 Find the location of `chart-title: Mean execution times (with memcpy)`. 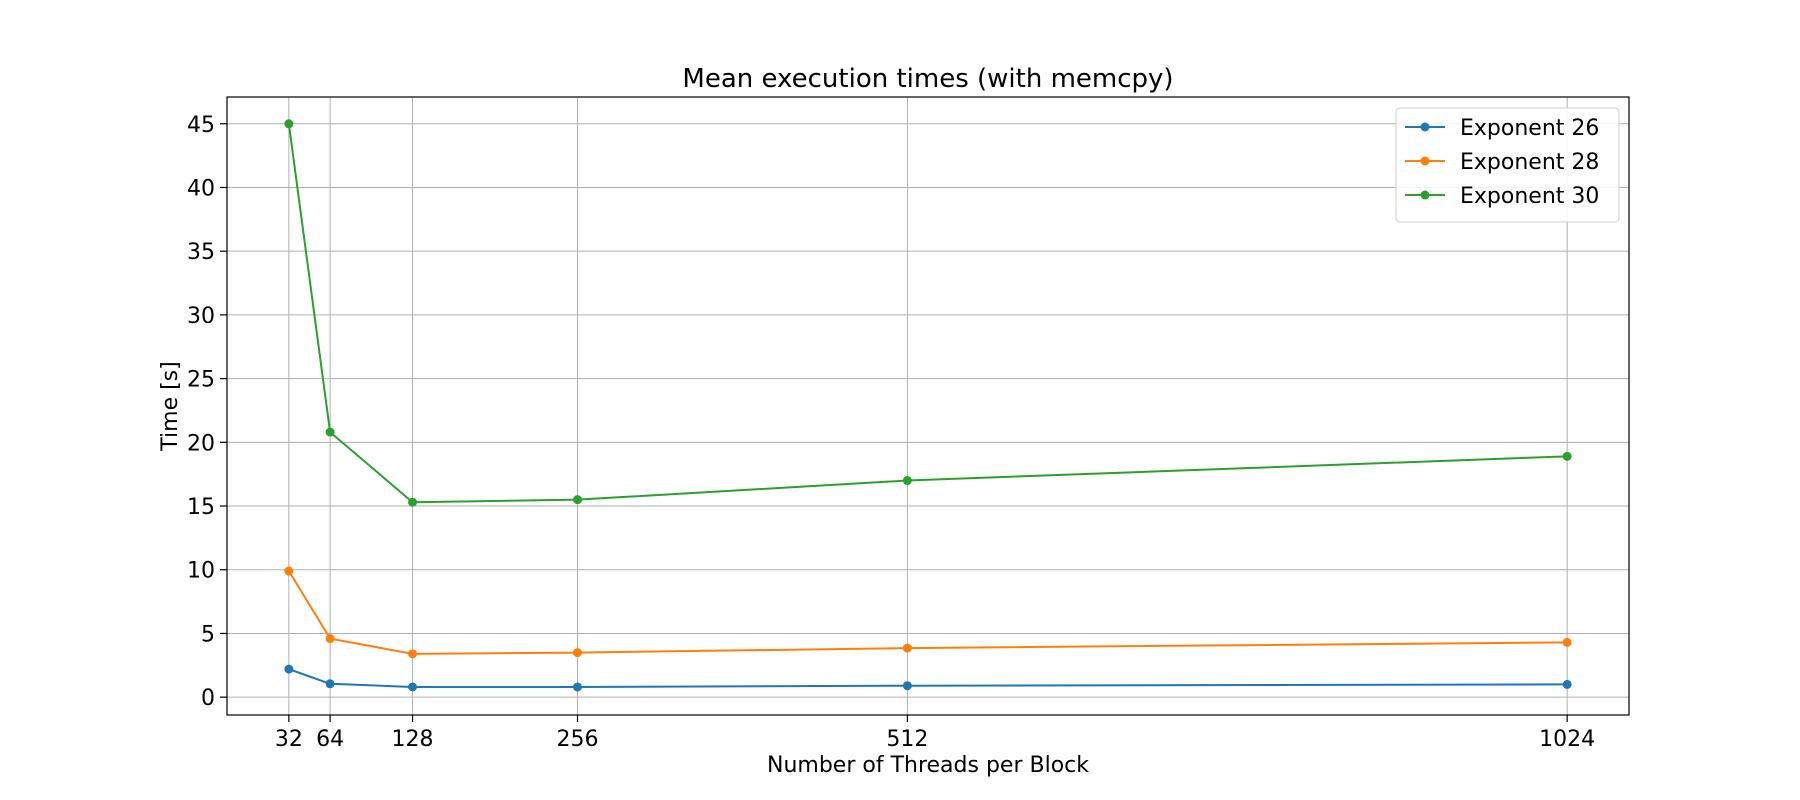

chart-title: Mean execution times (with memcpy) is located at coordinates (927, 79).